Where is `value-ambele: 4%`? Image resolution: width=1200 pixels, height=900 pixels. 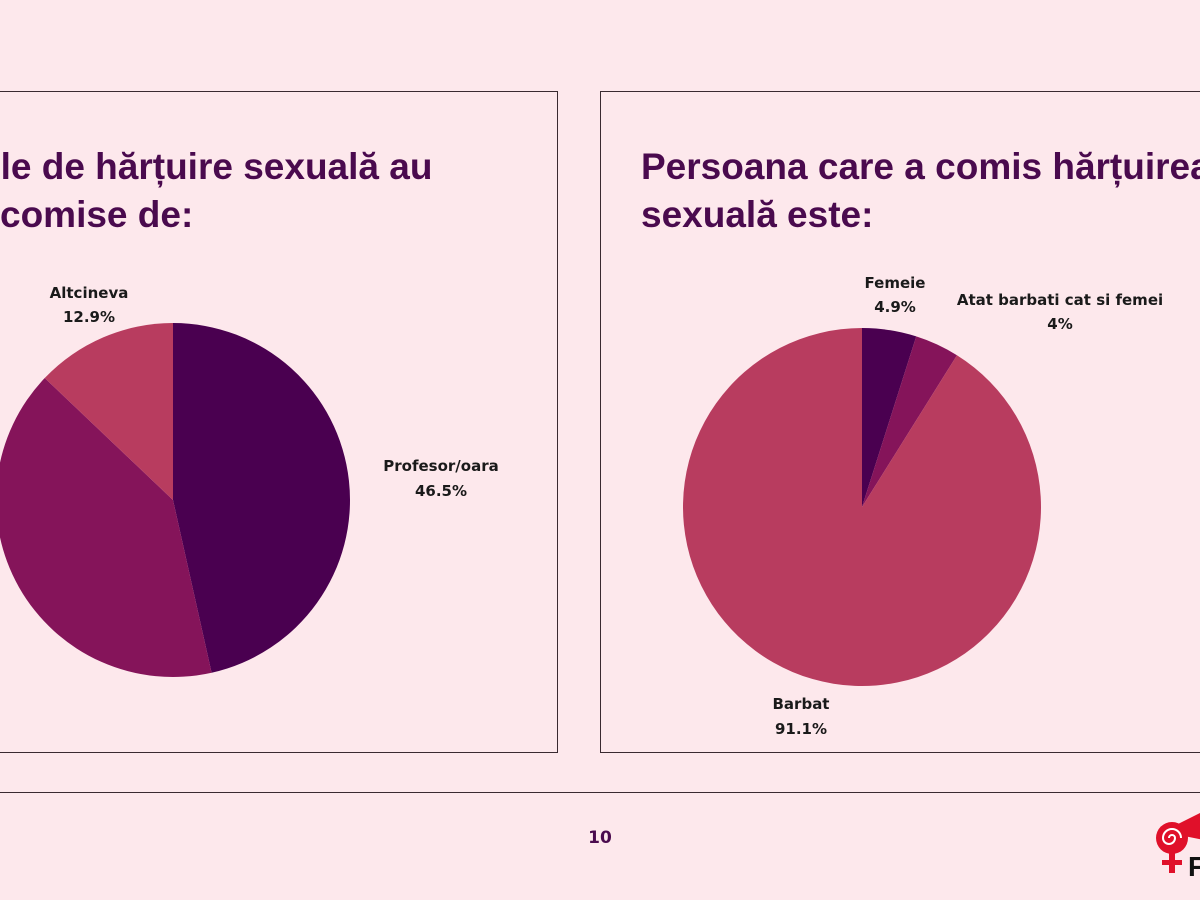
value-ambele: 4% is located at coordinates (1059, 324).